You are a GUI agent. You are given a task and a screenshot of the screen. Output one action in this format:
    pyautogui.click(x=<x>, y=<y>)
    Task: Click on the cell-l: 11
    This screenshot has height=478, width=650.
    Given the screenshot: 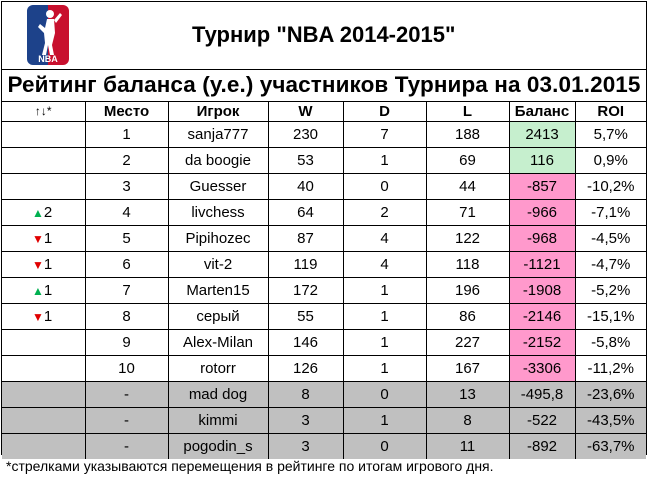 What is the action you would take?
    pyautogui.click(x=467, y=446)
    